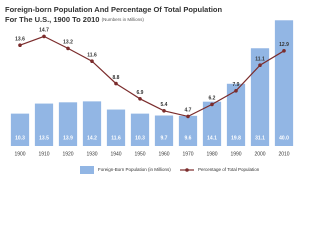 The image size is (320, 240). What do you see at coordinates (116, 78) in the screenshot?
I see `percent-label: 8.8` at bounding box center [116, 78].